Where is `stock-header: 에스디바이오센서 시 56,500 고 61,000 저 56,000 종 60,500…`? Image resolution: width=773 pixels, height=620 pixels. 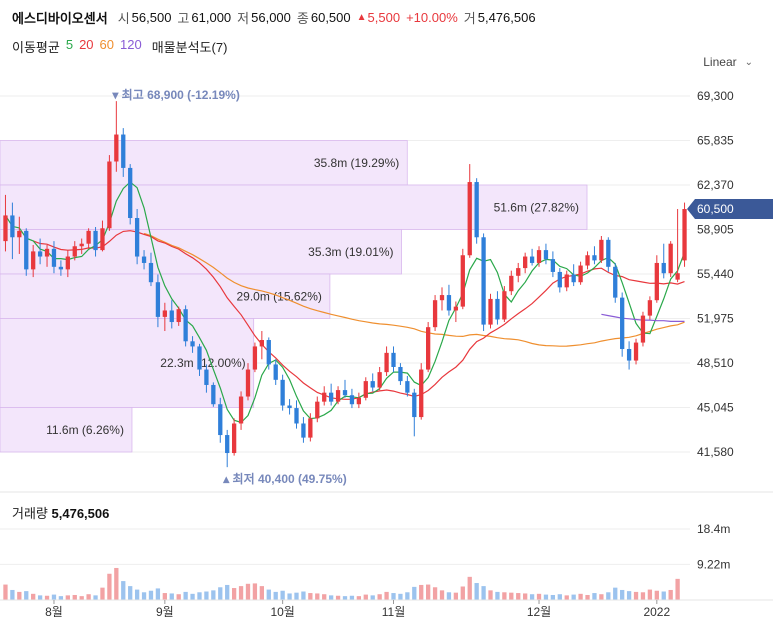
stock-header: 에스디바이오센서 시 56,500 고 61,000 저 56,000 종 60,500… is located at coordinates (277, 17).